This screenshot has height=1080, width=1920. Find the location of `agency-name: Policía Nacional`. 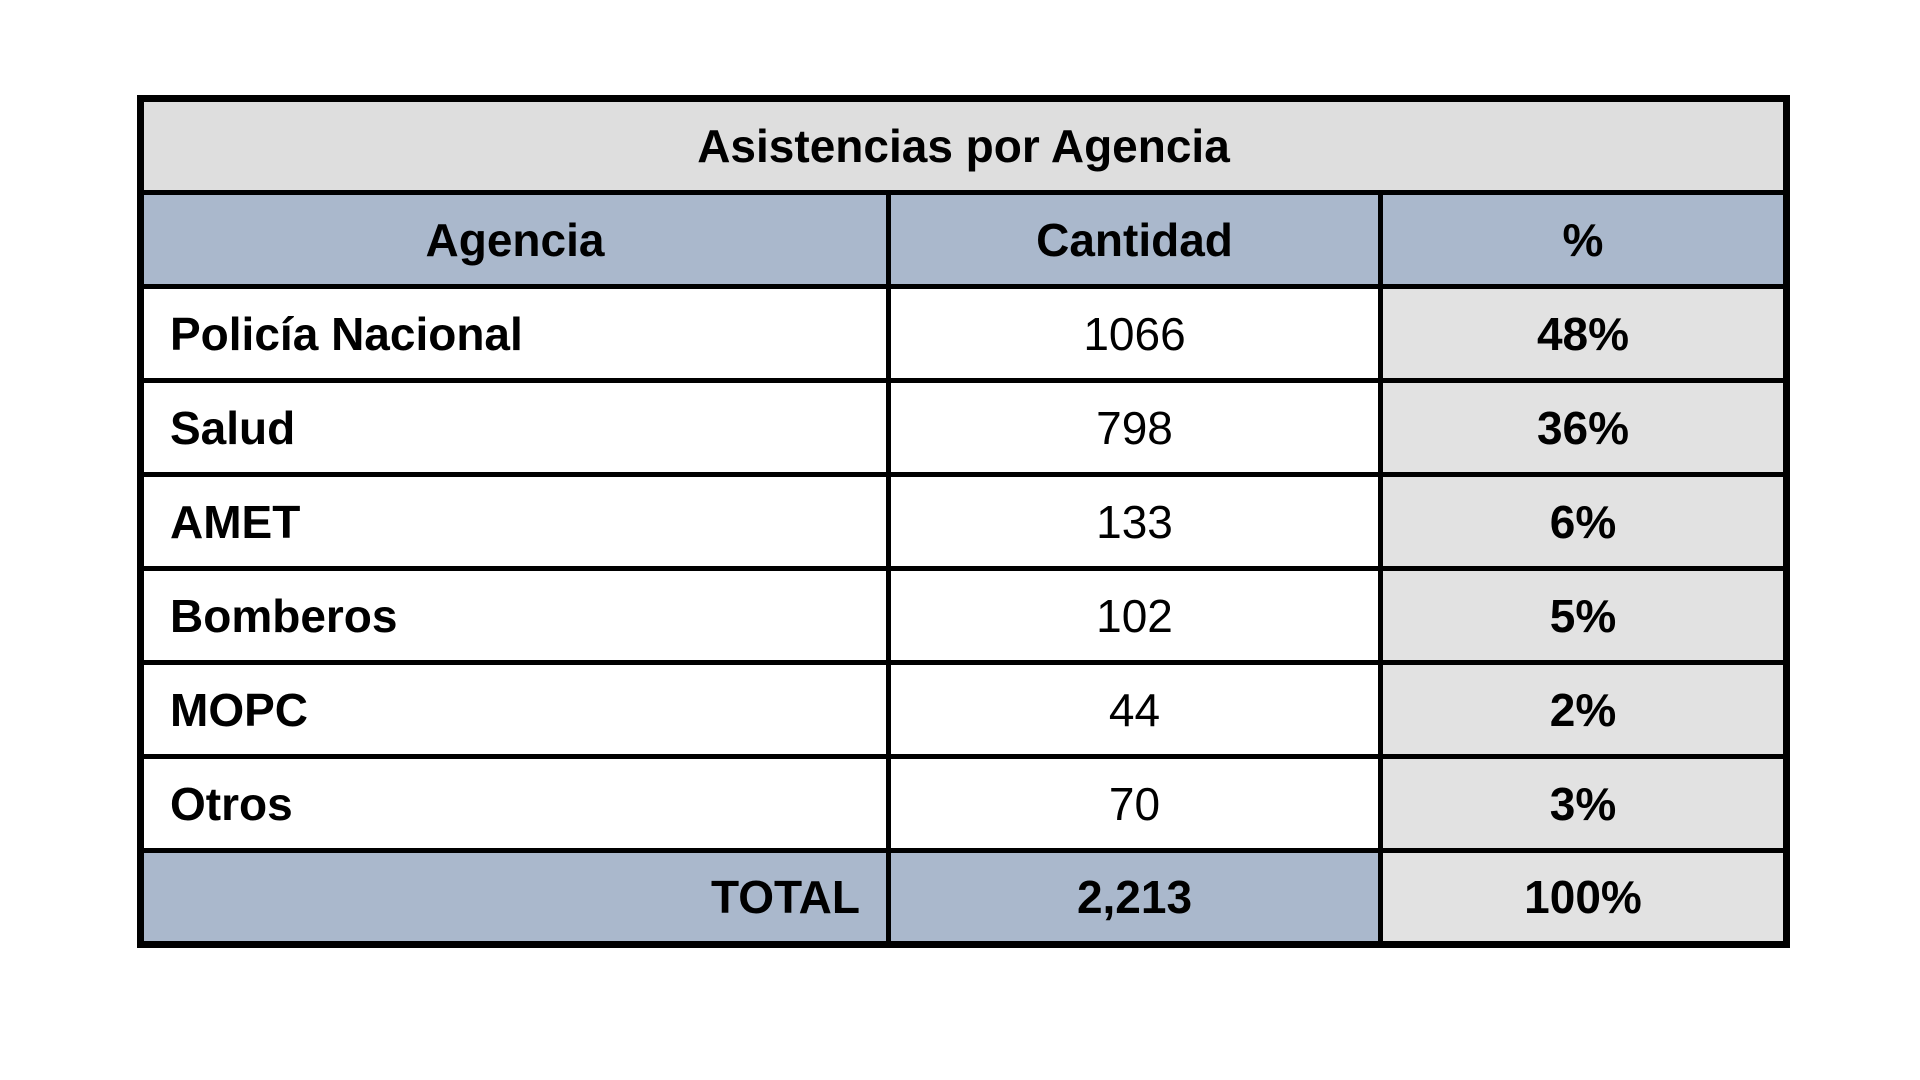

agency-name: Policía Nacional is located at coordinates (514, 333).